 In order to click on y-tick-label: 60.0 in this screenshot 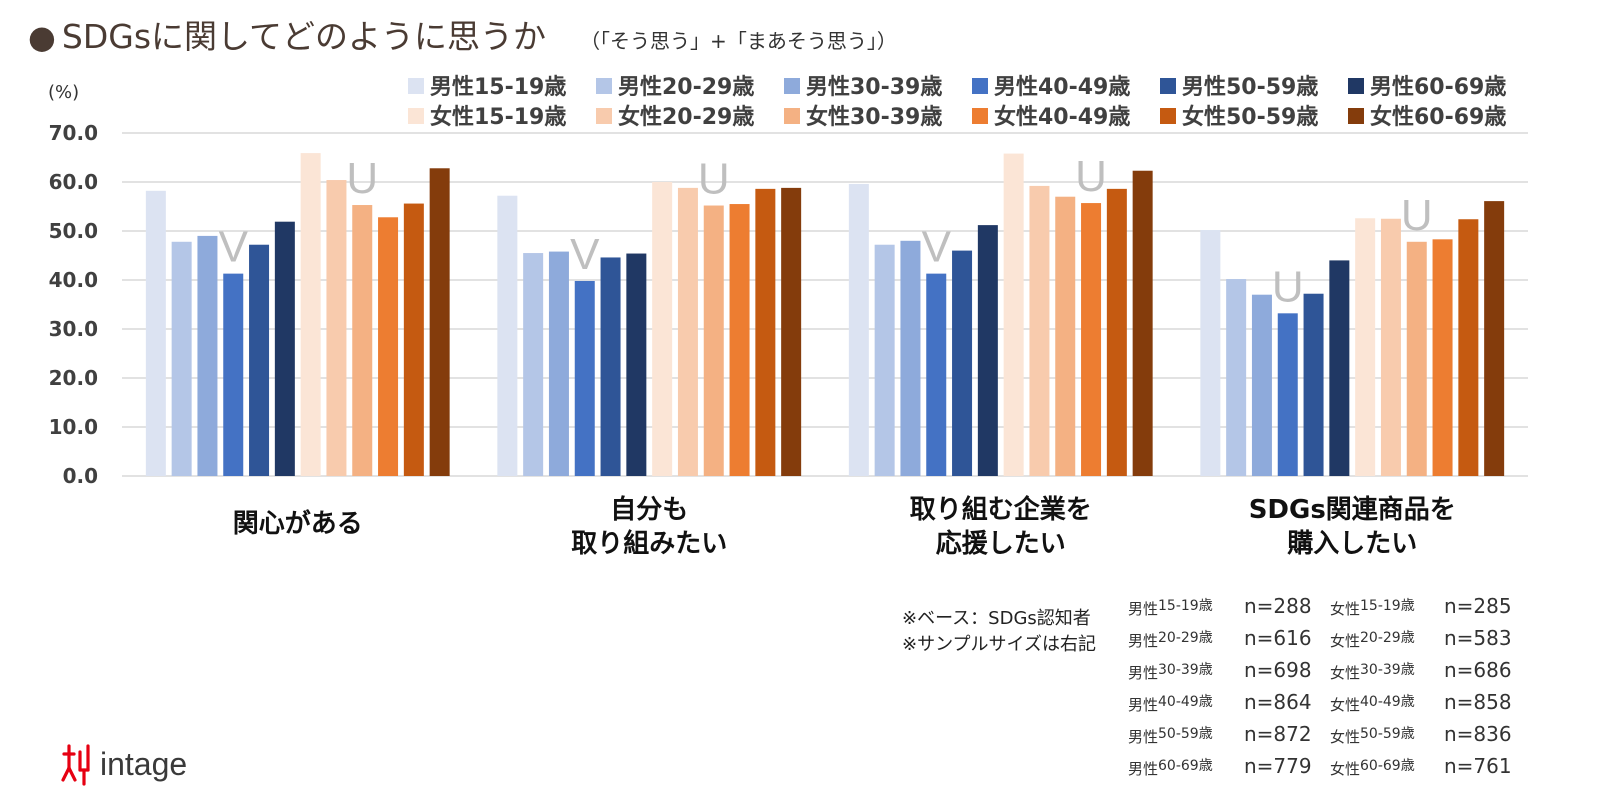, I will do `click(73, 182)`.